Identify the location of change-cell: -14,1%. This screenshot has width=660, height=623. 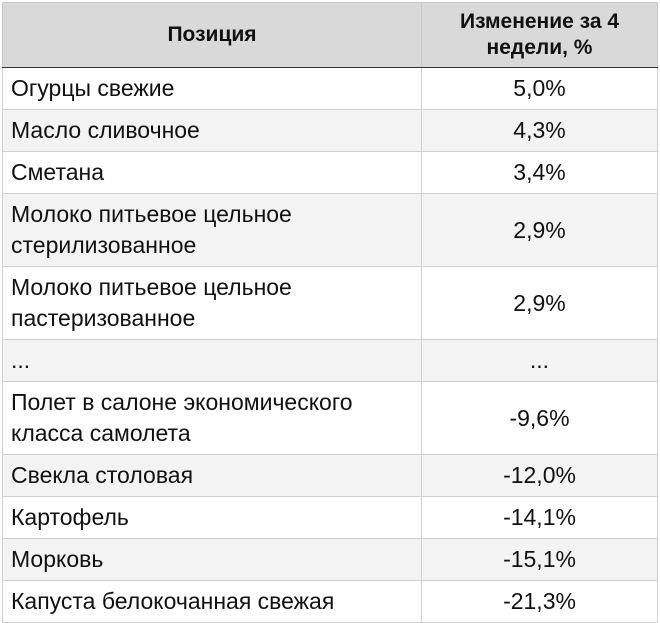
(539, 517).